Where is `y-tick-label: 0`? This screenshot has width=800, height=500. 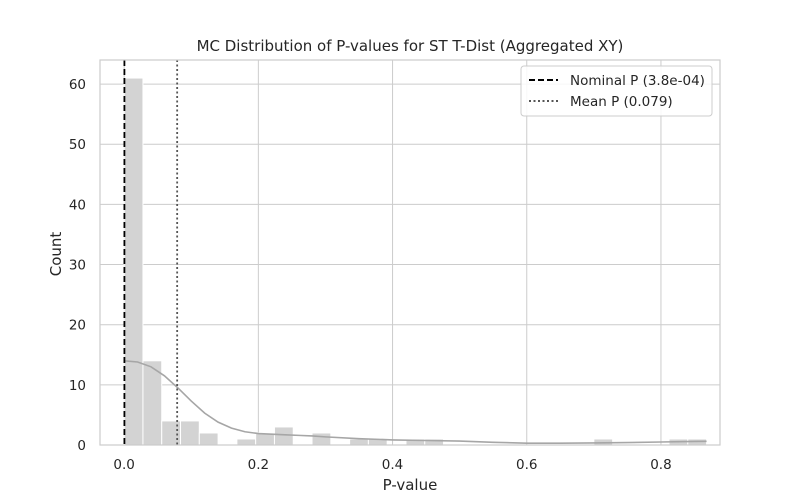 y-tick-label: 0 is located at coordinates (81, 446).